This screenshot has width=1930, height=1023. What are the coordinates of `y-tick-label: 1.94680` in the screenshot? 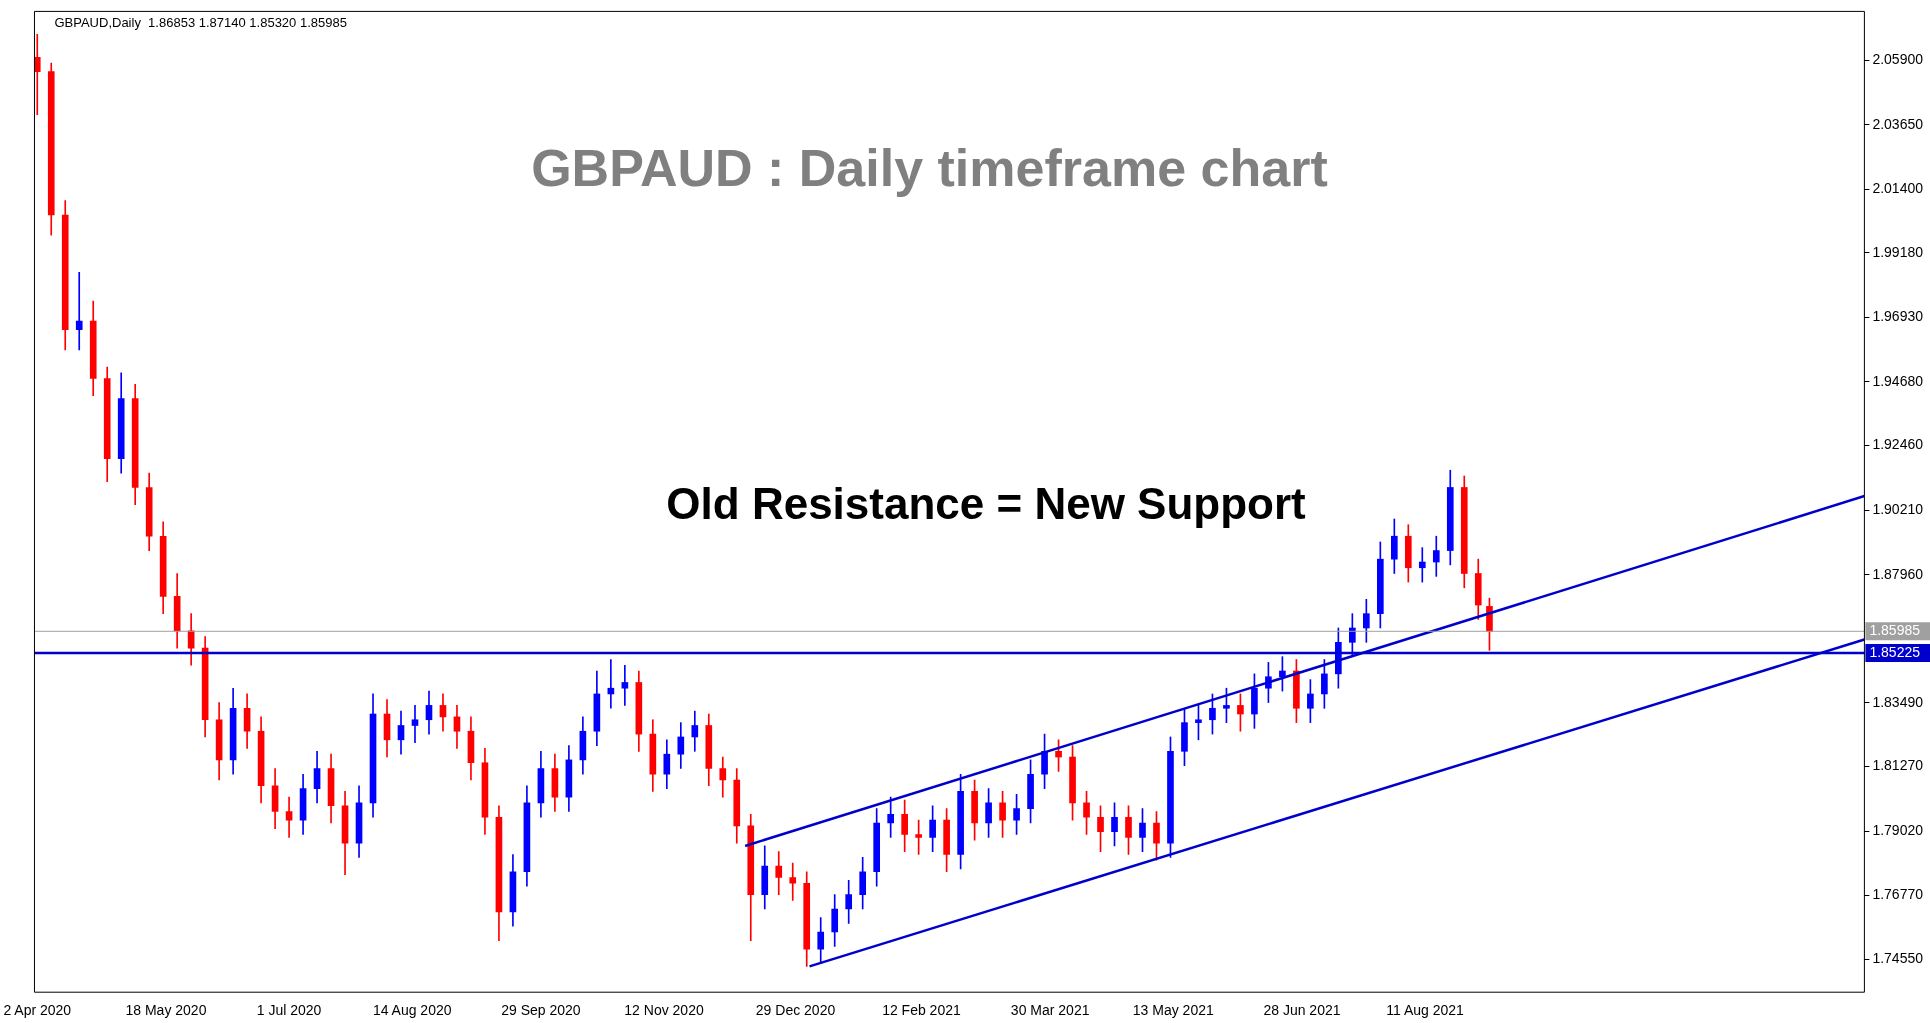 It's located at (1898, 380).